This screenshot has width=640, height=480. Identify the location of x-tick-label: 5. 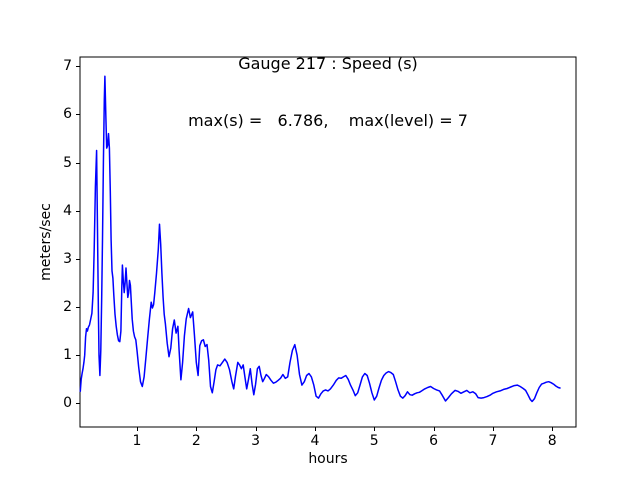
(374, 441).